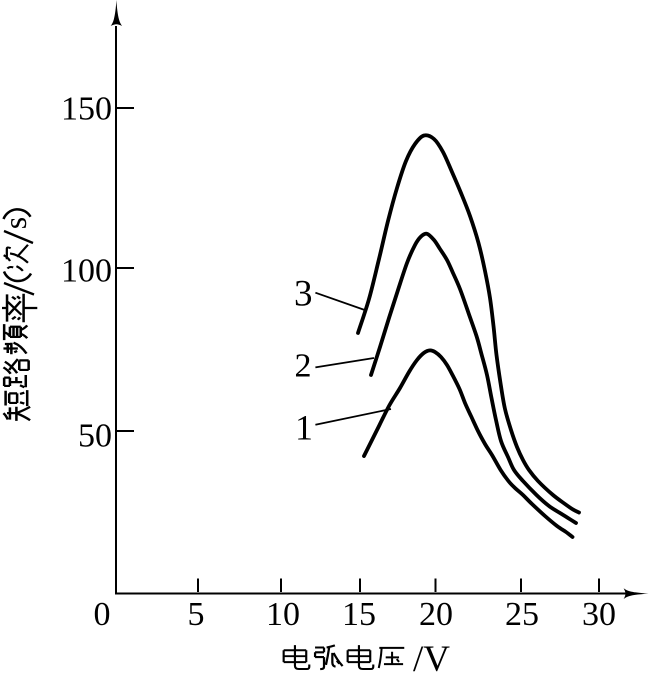 The width and height of the screenshot is (653, 675). Describe the element at coordinates (283, 614) in the screenshot. I see `svg-text: 10` at that location.